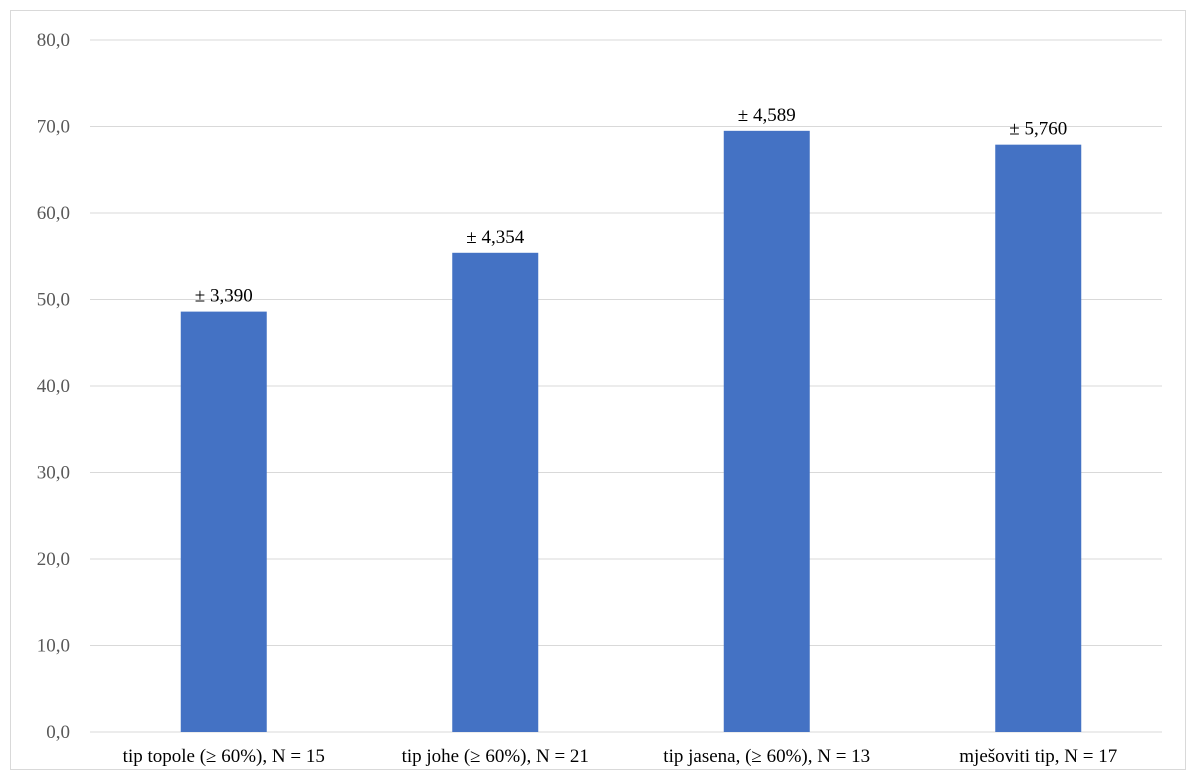  Describe the element at coordinates (495, 237) in the screenshot. I see `data-label: ± 4,354` at that location.